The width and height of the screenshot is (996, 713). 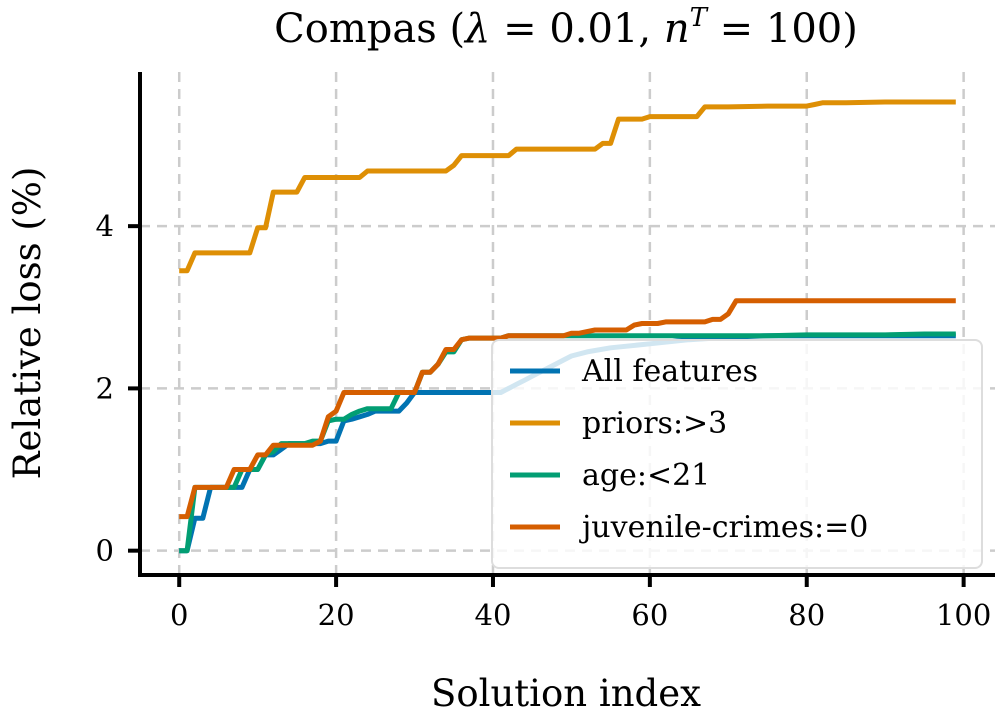 I want to click on y-axis-ticks: 0 2 4, so click(x=118, y=388).